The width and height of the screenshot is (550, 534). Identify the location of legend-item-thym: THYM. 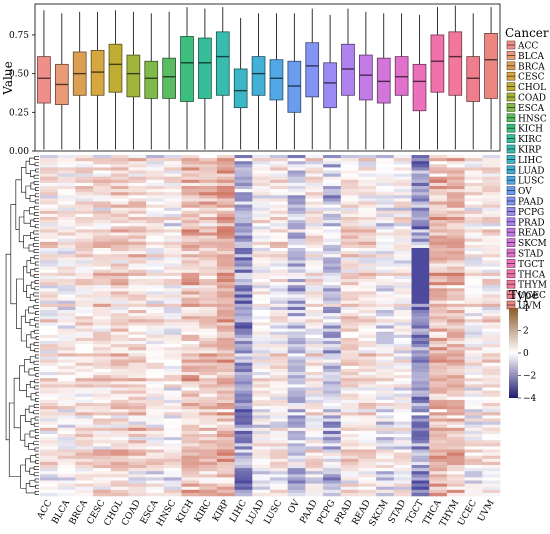
(526, 285).